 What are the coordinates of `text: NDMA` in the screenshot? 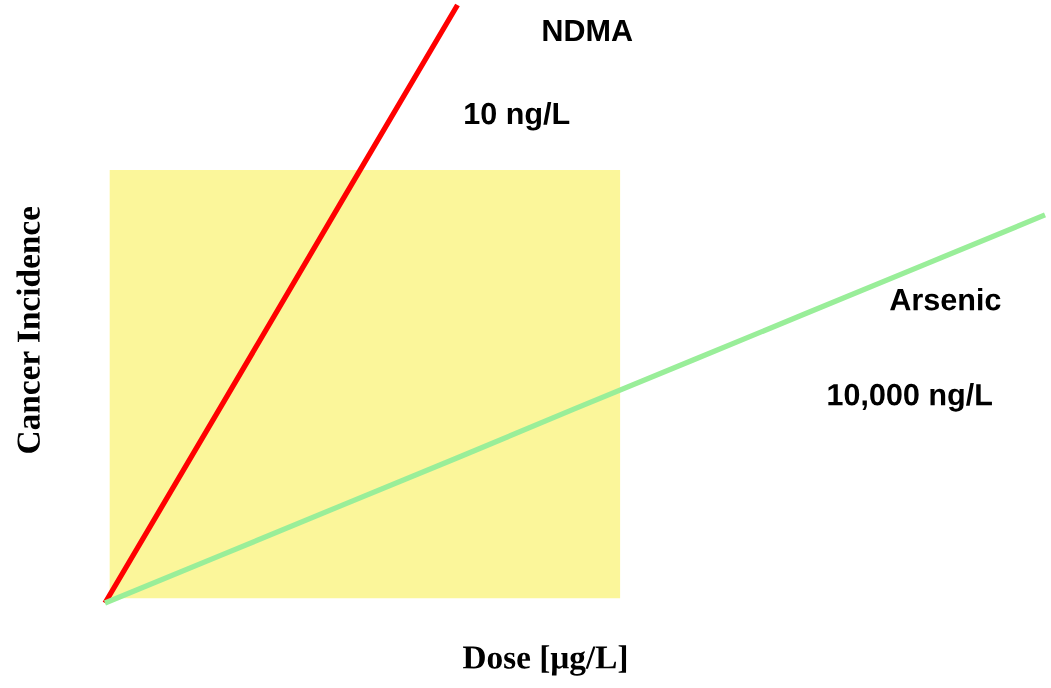 It's located at (588, 31).